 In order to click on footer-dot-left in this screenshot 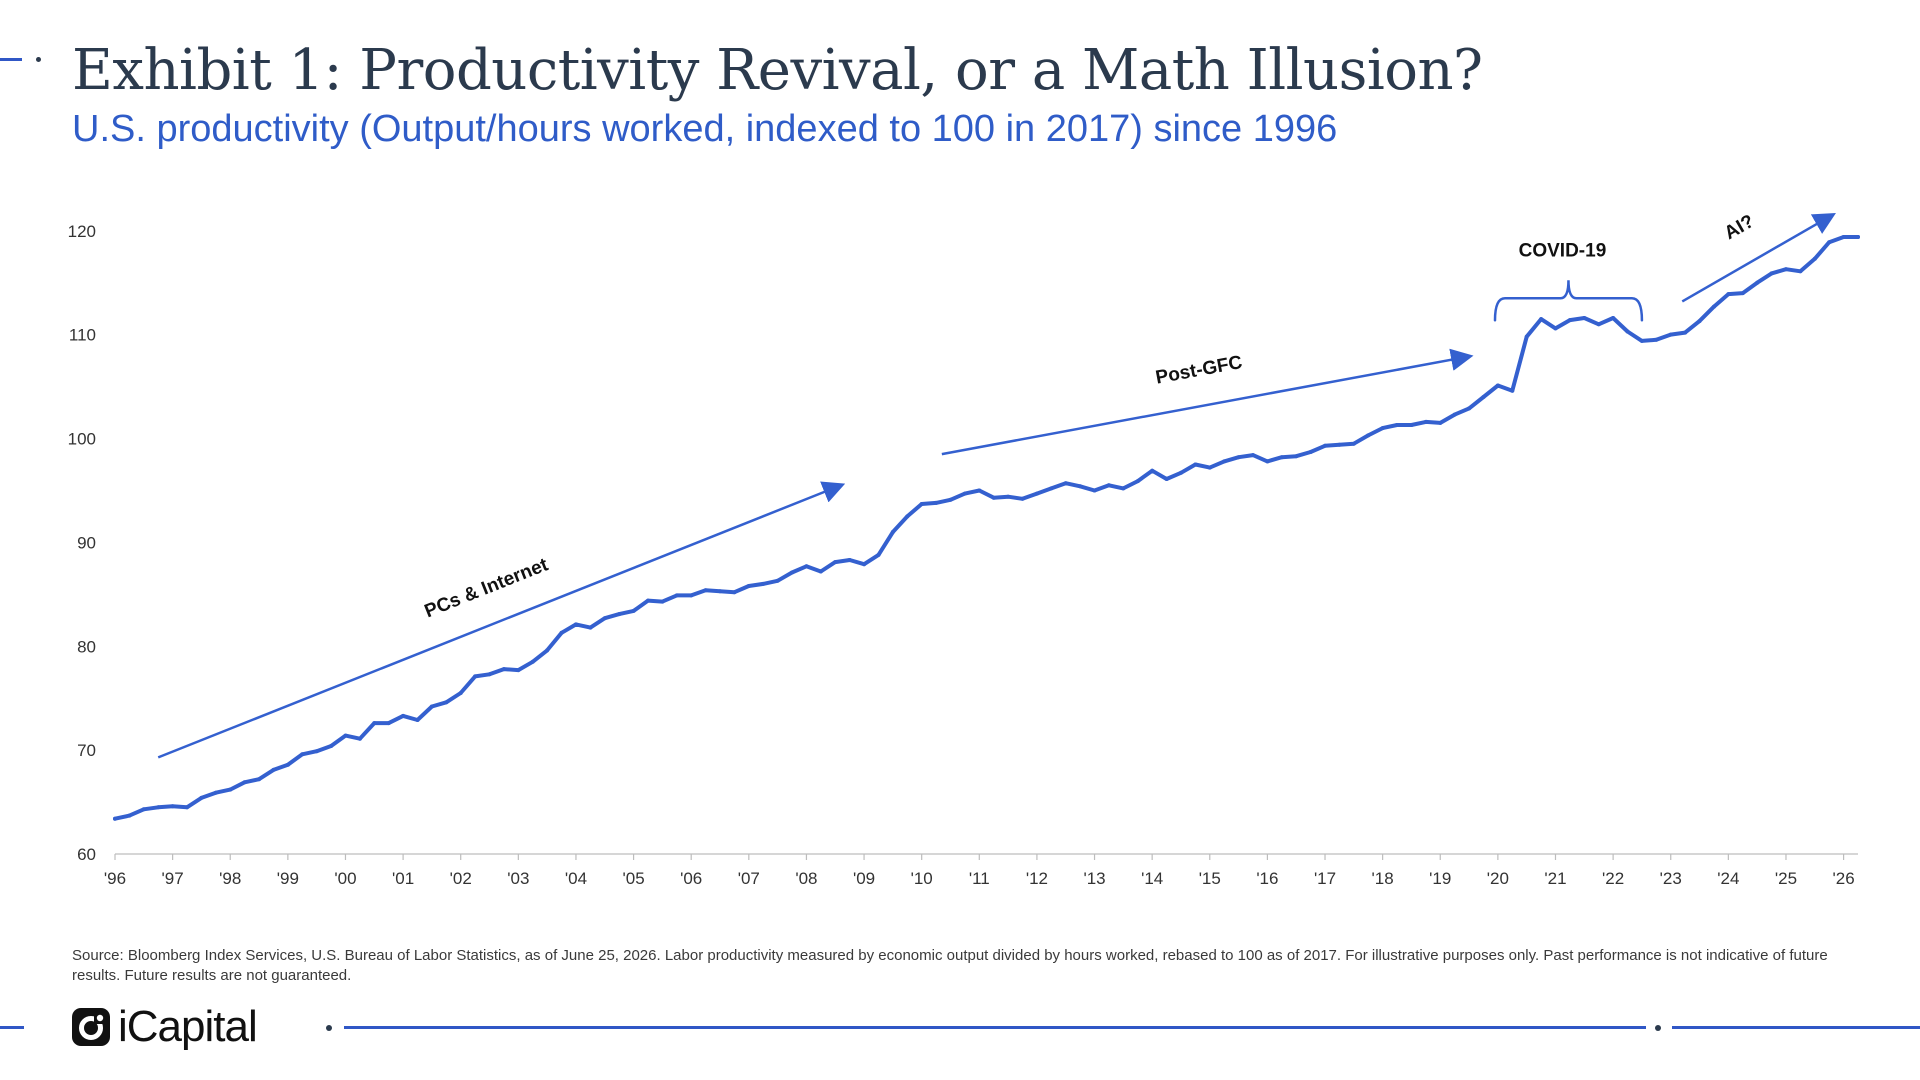, I will do `click(329, 1028)`.